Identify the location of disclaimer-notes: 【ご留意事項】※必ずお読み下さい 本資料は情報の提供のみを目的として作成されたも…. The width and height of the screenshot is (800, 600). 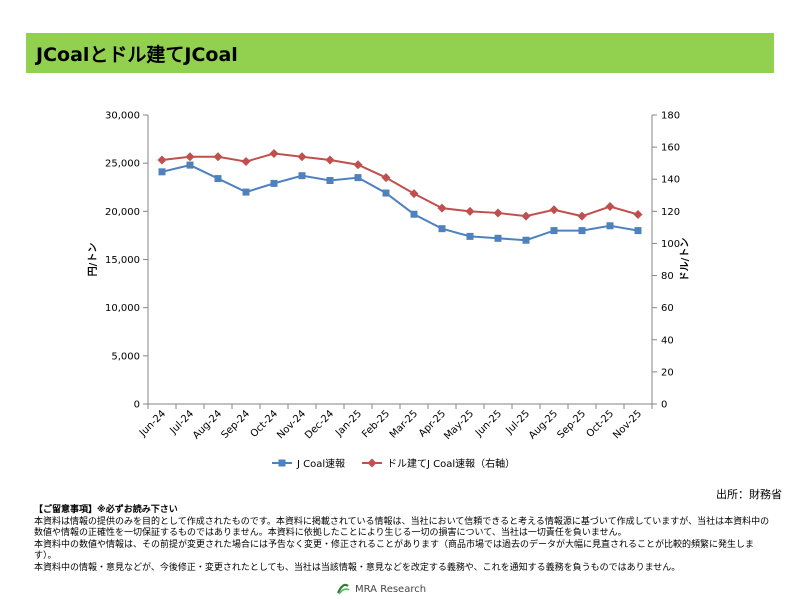
(404, 540).